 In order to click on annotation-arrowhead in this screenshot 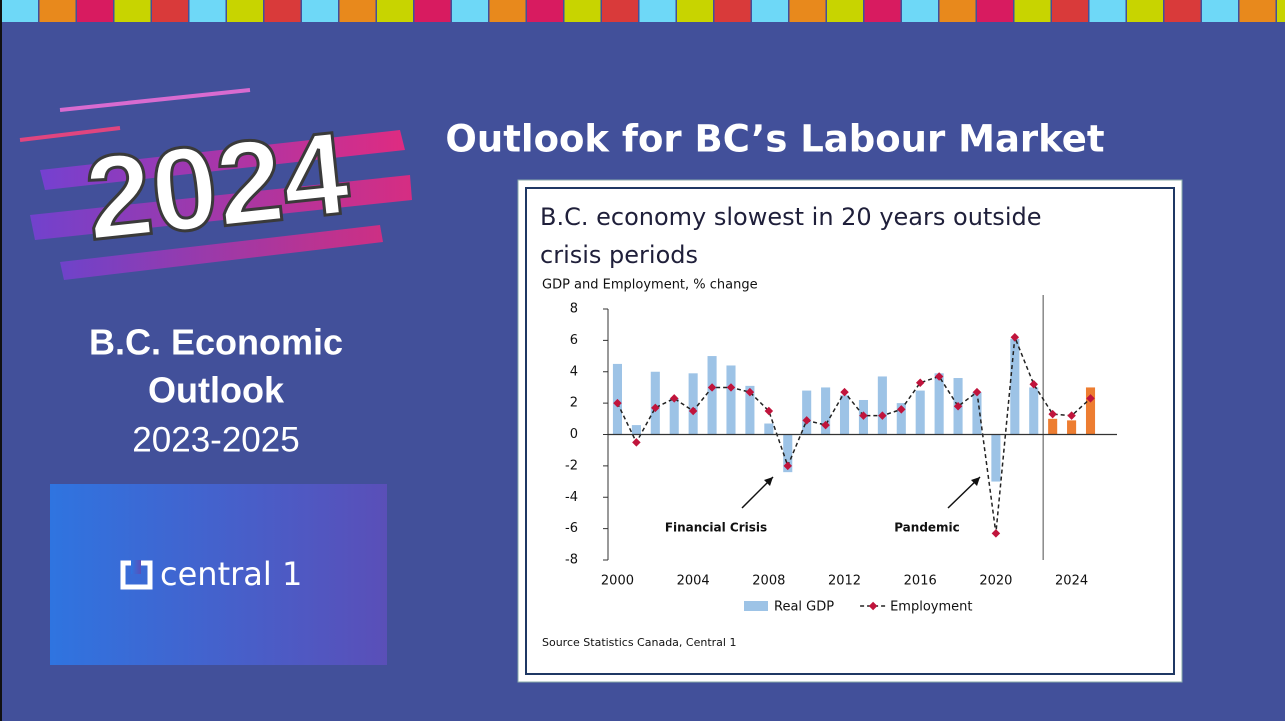, I will do `click(768, 481)`.